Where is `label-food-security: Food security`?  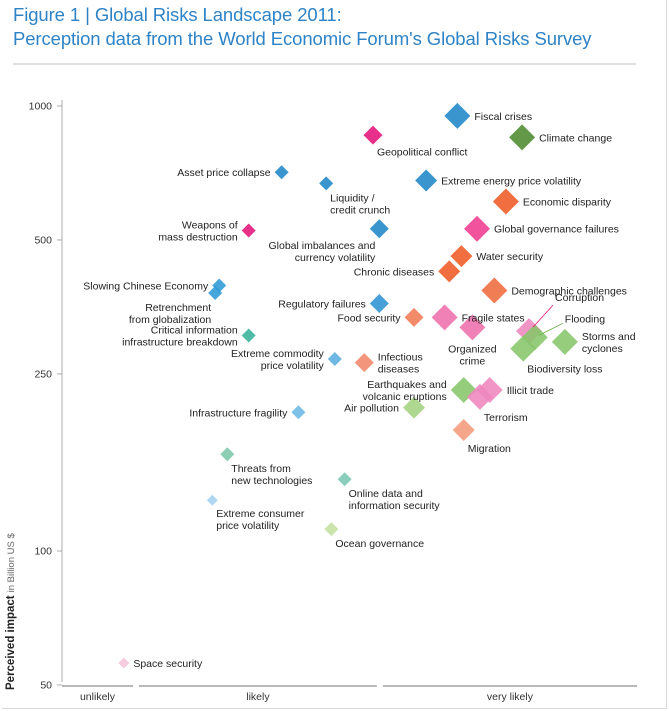 label-food-security: Food security is located at coordinates (369, 318).